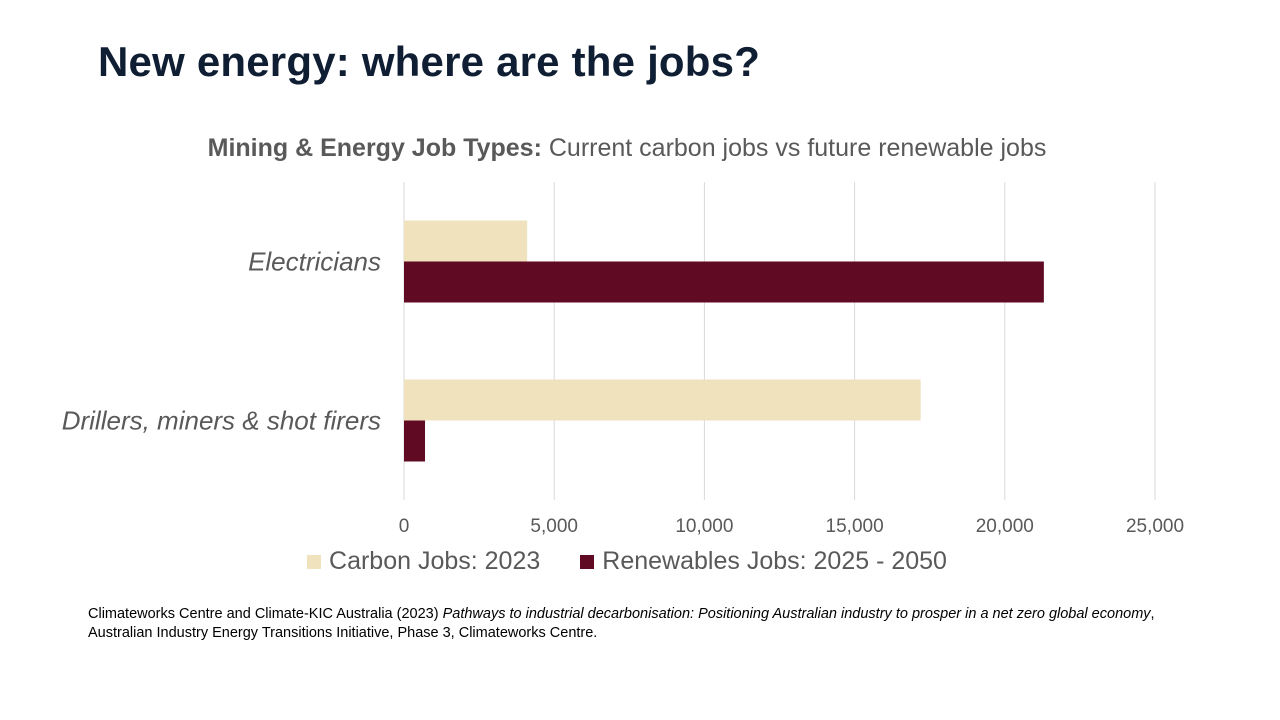  Describe the element at coordinates (1155, 526) in the screenshot. I see `x-tick-label: 25,000` at that location.